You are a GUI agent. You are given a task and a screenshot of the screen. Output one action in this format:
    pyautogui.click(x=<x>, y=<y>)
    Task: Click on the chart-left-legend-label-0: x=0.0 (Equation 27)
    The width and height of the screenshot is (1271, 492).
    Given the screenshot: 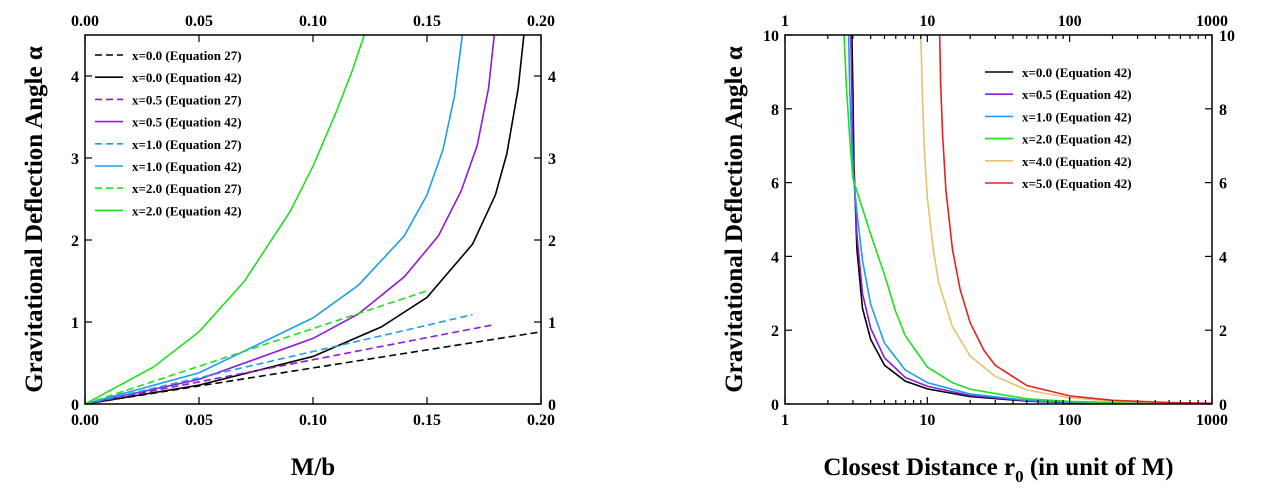 What is the action you would take?
    pyautogui.click(x=187, y=55)
    